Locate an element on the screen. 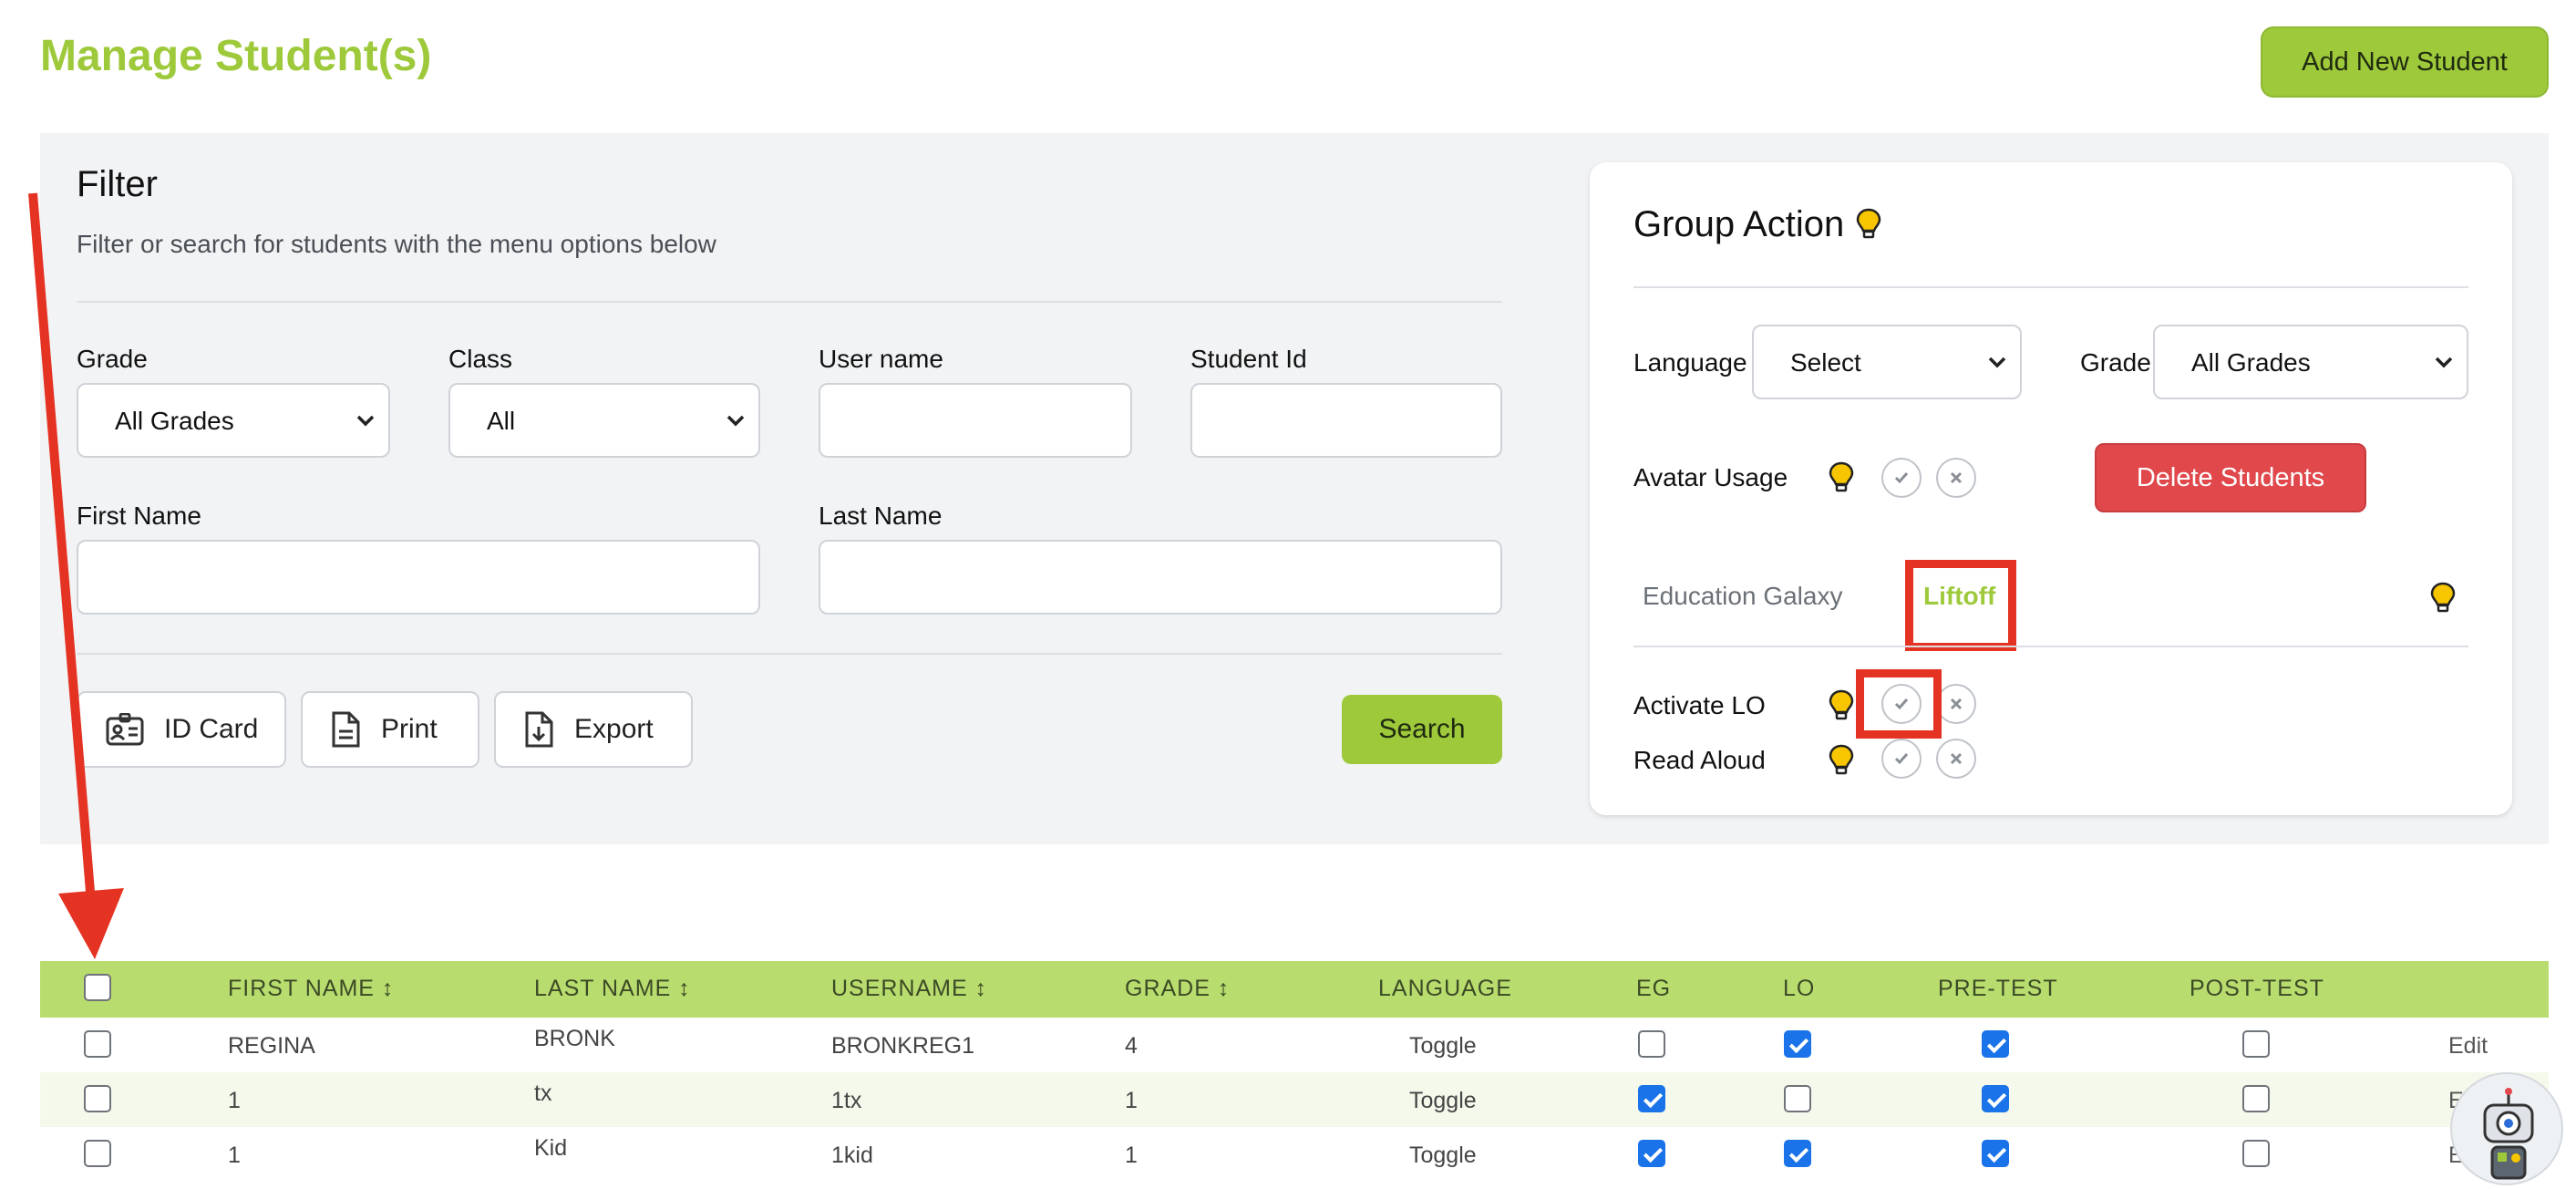  username-input is located at coordinates (975, 420).